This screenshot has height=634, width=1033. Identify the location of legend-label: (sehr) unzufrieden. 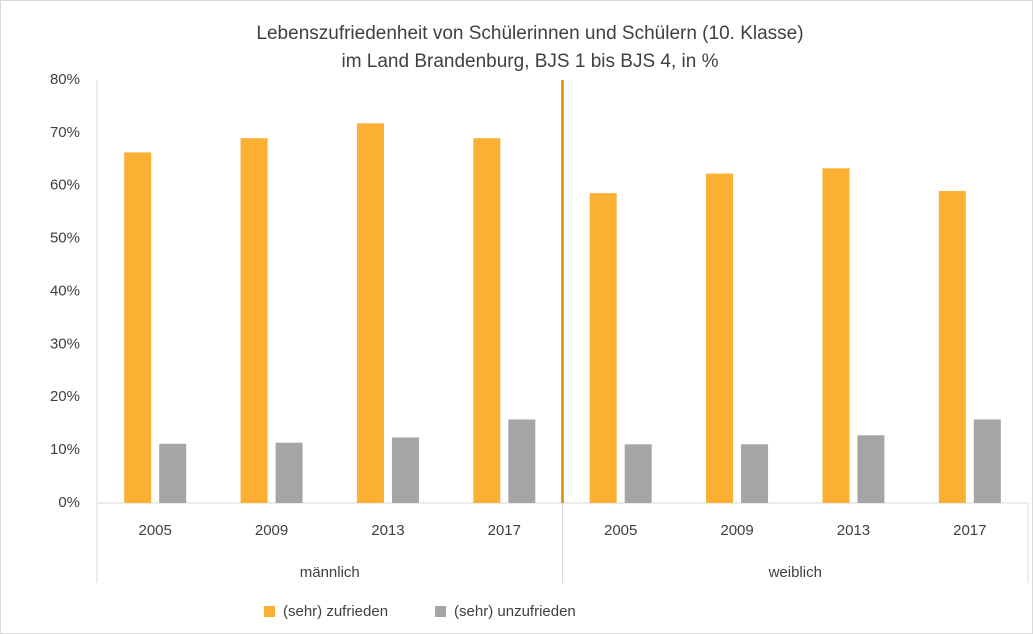
(515, 611).